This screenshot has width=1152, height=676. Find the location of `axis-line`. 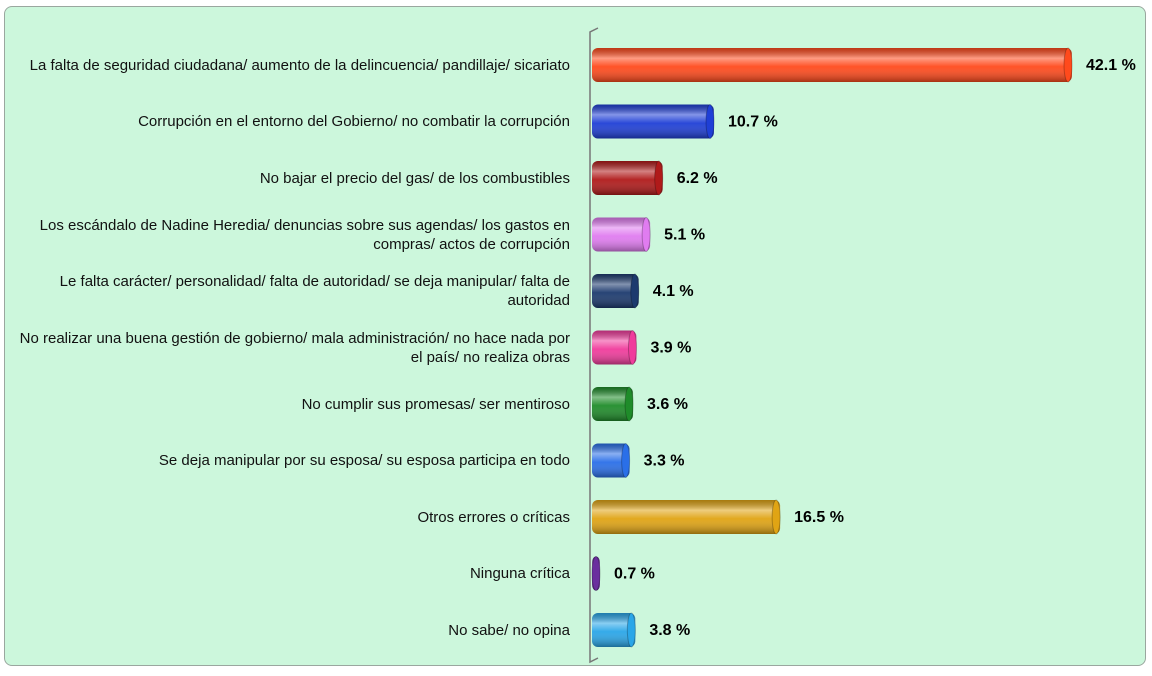

axis-line is located at coordinates (594, 345).